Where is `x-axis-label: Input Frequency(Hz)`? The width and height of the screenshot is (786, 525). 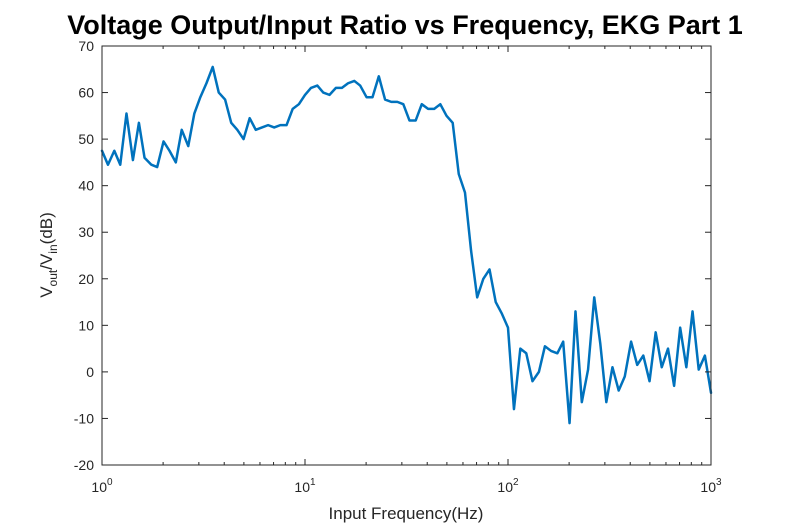
x-axis-label: Input Frequency(Hz) is located at coordinates (406, 513).